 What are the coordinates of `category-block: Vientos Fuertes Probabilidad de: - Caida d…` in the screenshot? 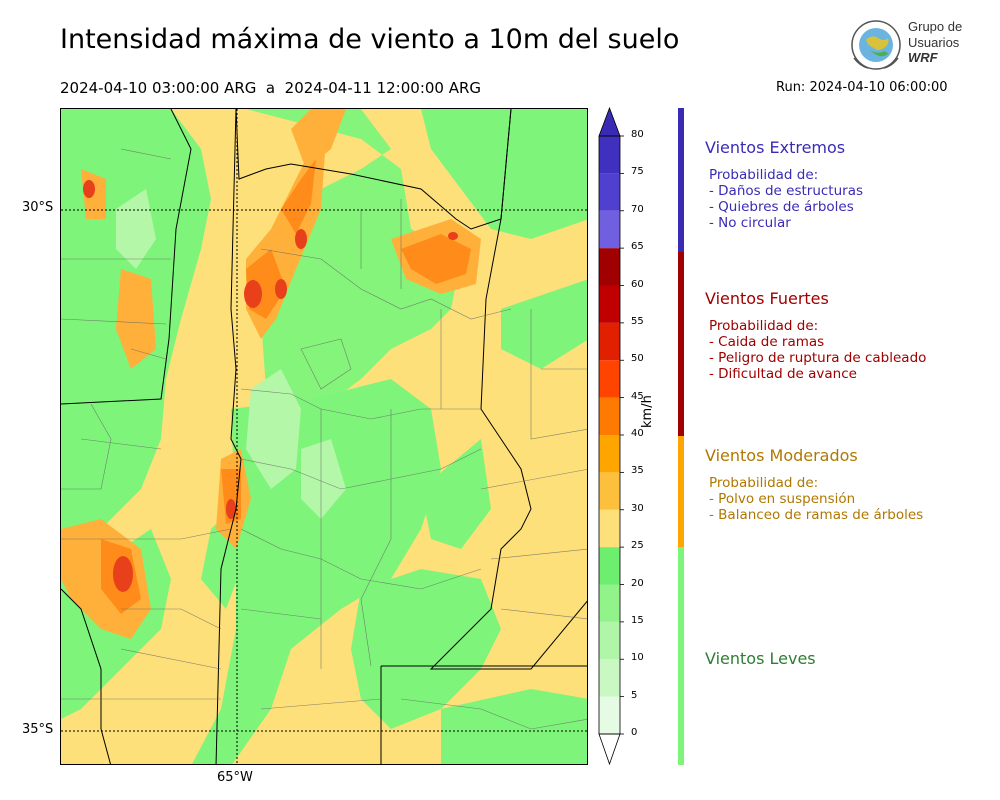 It's located at (815, 335).